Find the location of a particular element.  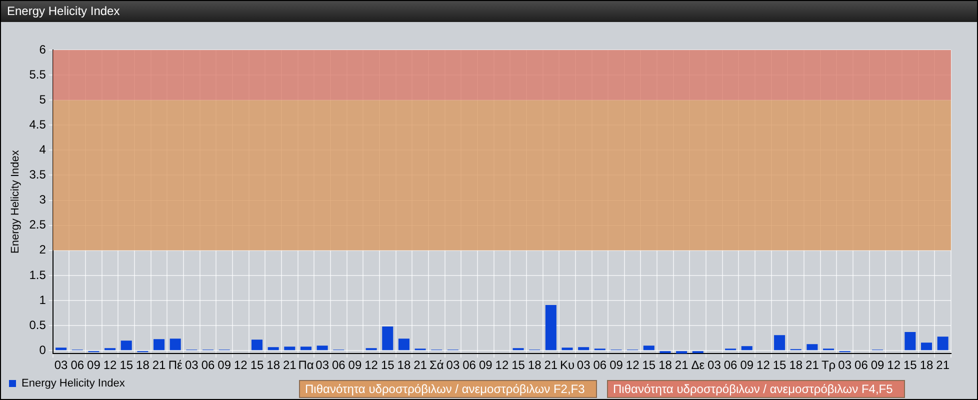

x-tick-label: Τρ is located at coordinates (828, 365).